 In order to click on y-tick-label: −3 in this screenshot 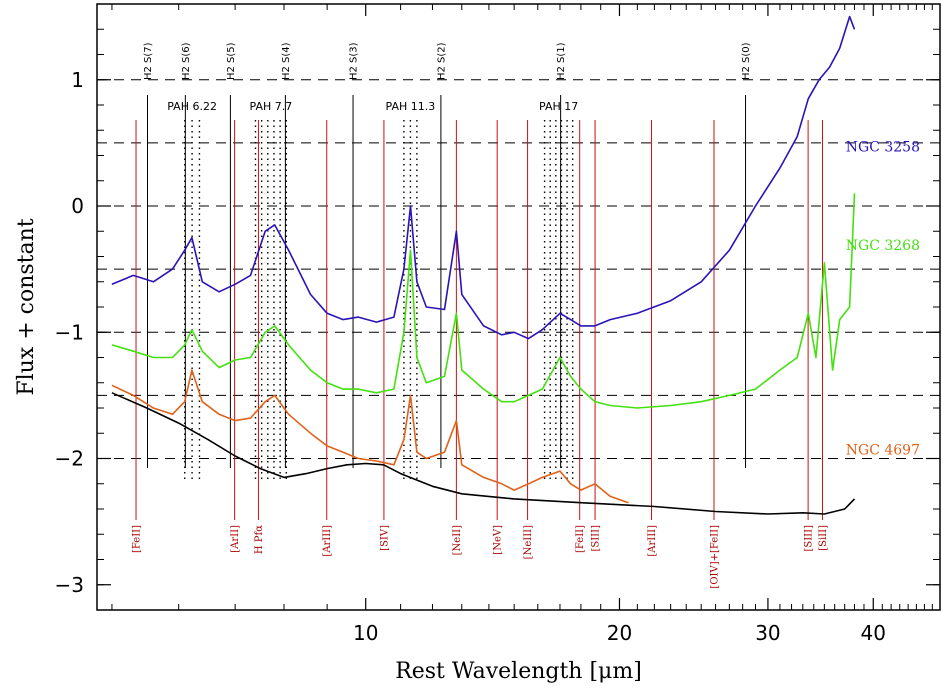, I will do `click(69, 585)`.